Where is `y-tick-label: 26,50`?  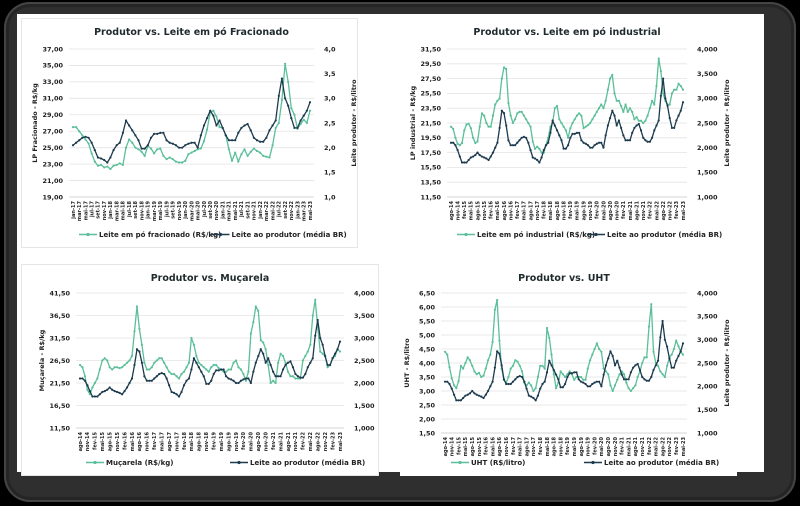
y-tick-label: 26,50 is located at coordinates (59, 361).